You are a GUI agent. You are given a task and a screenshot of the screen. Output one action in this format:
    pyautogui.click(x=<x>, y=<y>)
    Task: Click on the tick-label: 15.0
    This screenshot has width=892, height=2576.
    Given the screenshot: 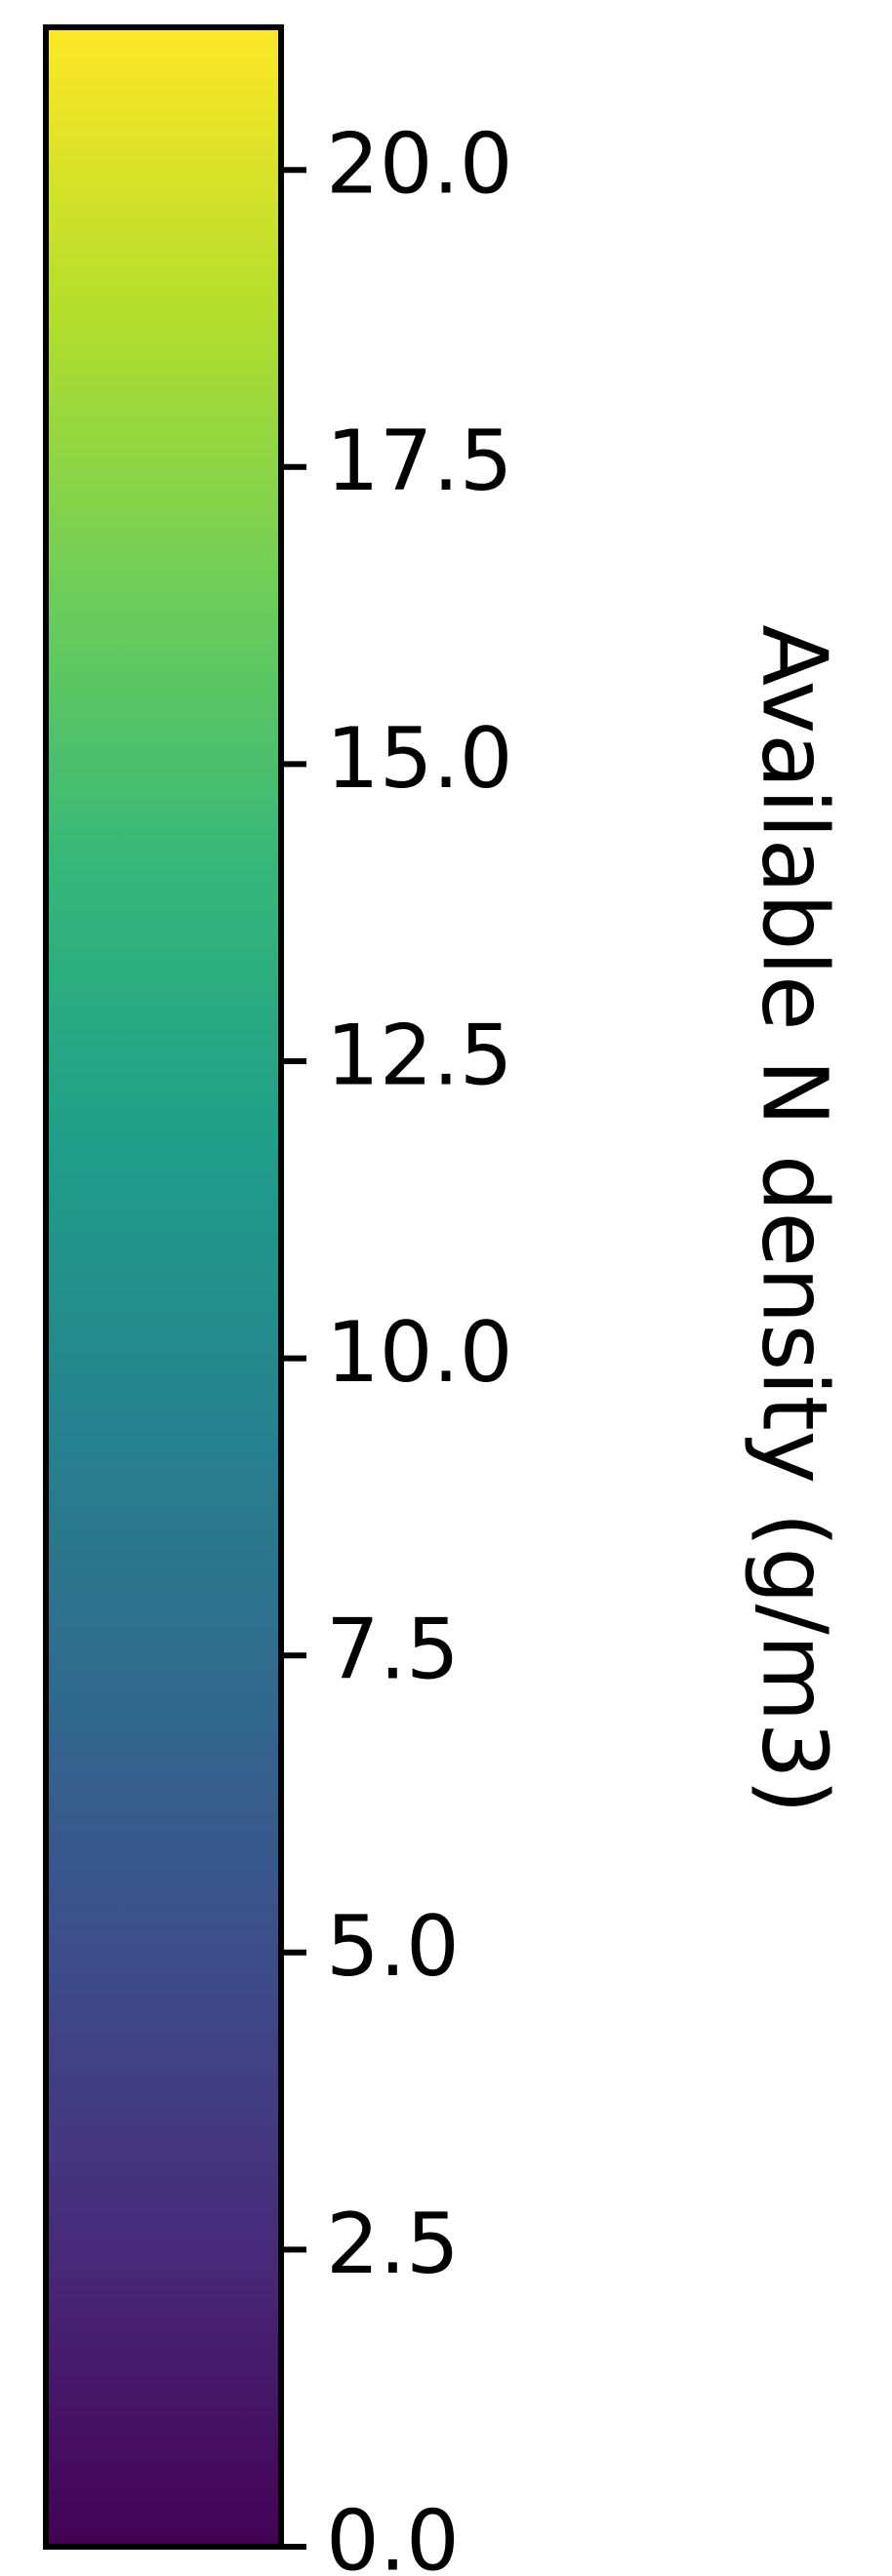 What is the action you would take?
    pyautogui.click(x=419, y=759)
    